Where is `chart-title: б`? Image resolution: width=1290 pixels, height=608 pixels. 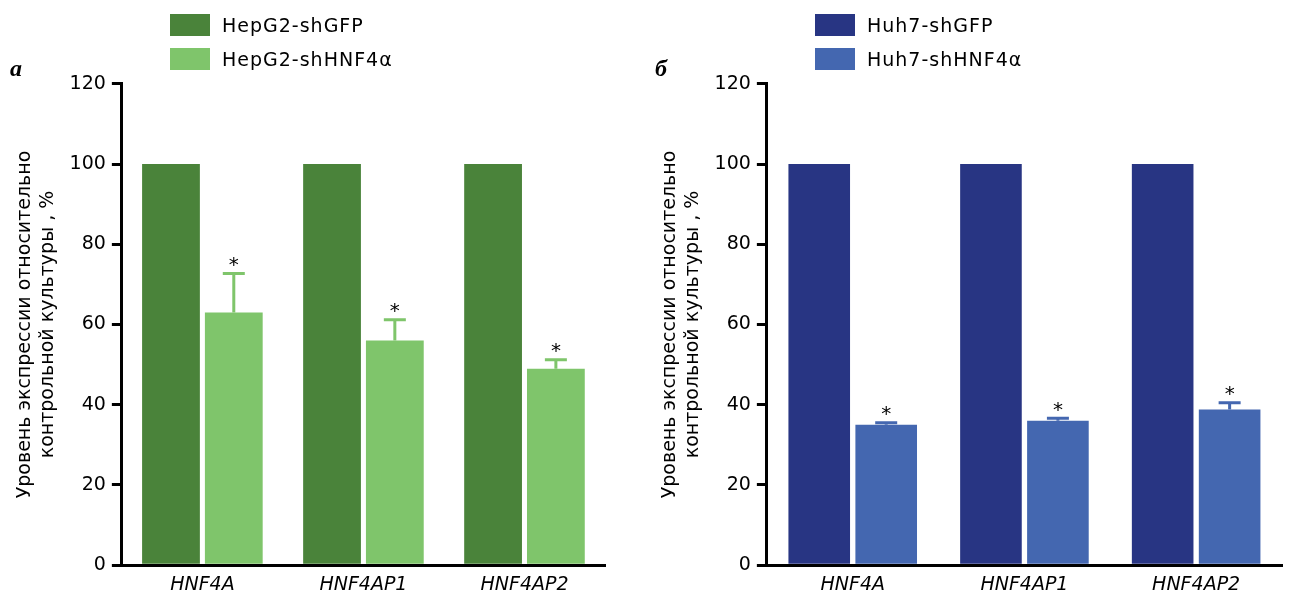 chart-title: б is located at coordinates (661, 67).